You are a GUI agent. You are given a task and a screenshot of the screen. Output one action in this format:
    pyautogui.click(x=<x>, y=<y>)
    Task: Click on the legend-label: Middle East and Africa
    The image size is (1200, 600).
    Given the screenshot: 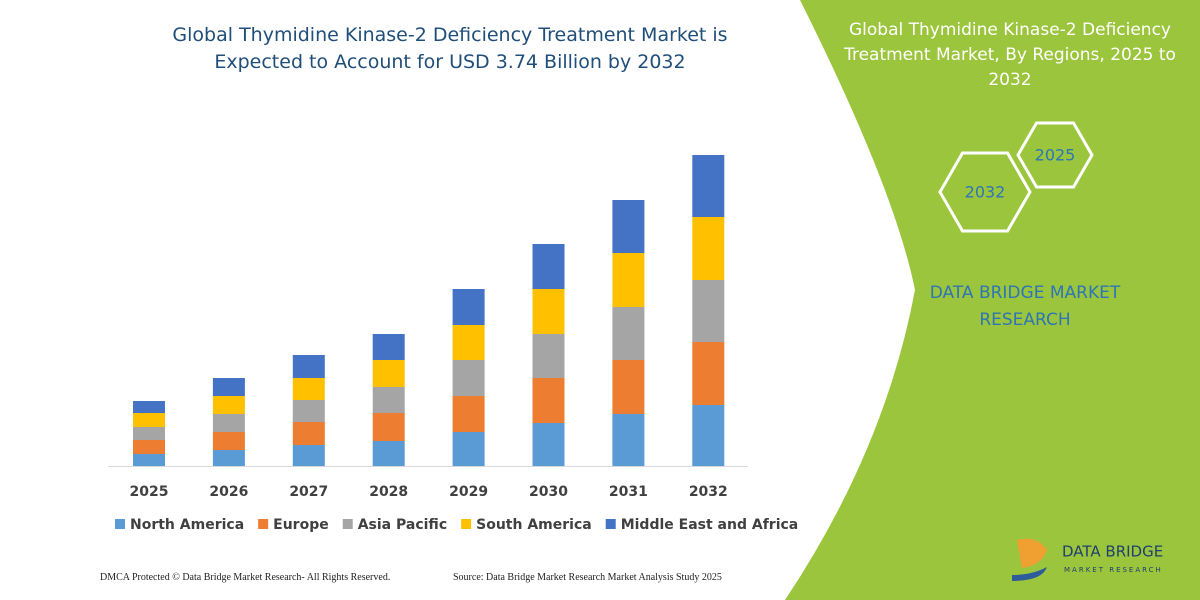 What is the action you would take?
    pyautogui.click(x=710, y=525)
    